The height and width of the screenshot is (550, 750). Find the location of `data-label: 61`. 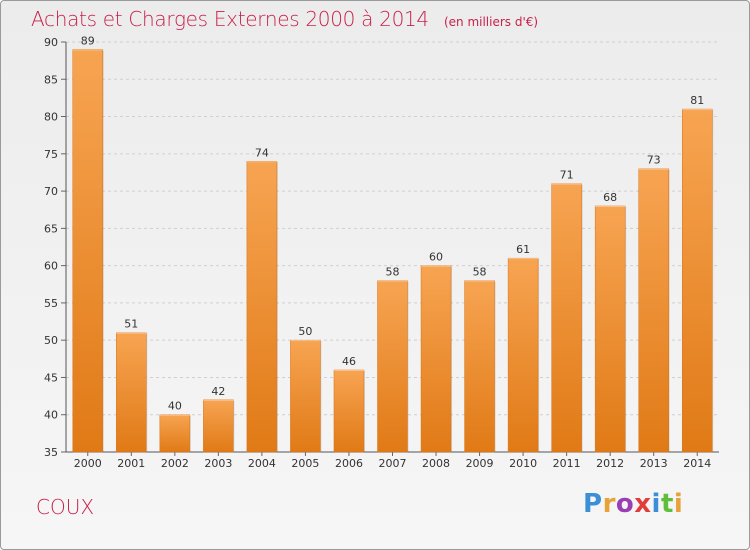

data-label: 61 is located at coordinates (523, 249).